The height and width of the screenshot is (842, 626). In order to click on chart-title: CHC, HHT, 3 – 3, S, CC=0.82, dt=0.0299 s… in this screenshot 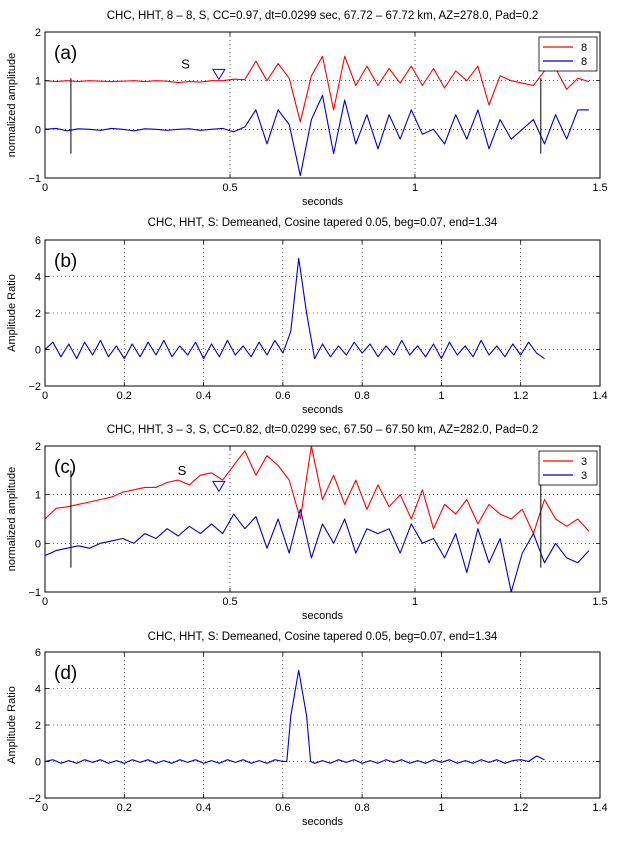, I will do `click(323, 430)`.